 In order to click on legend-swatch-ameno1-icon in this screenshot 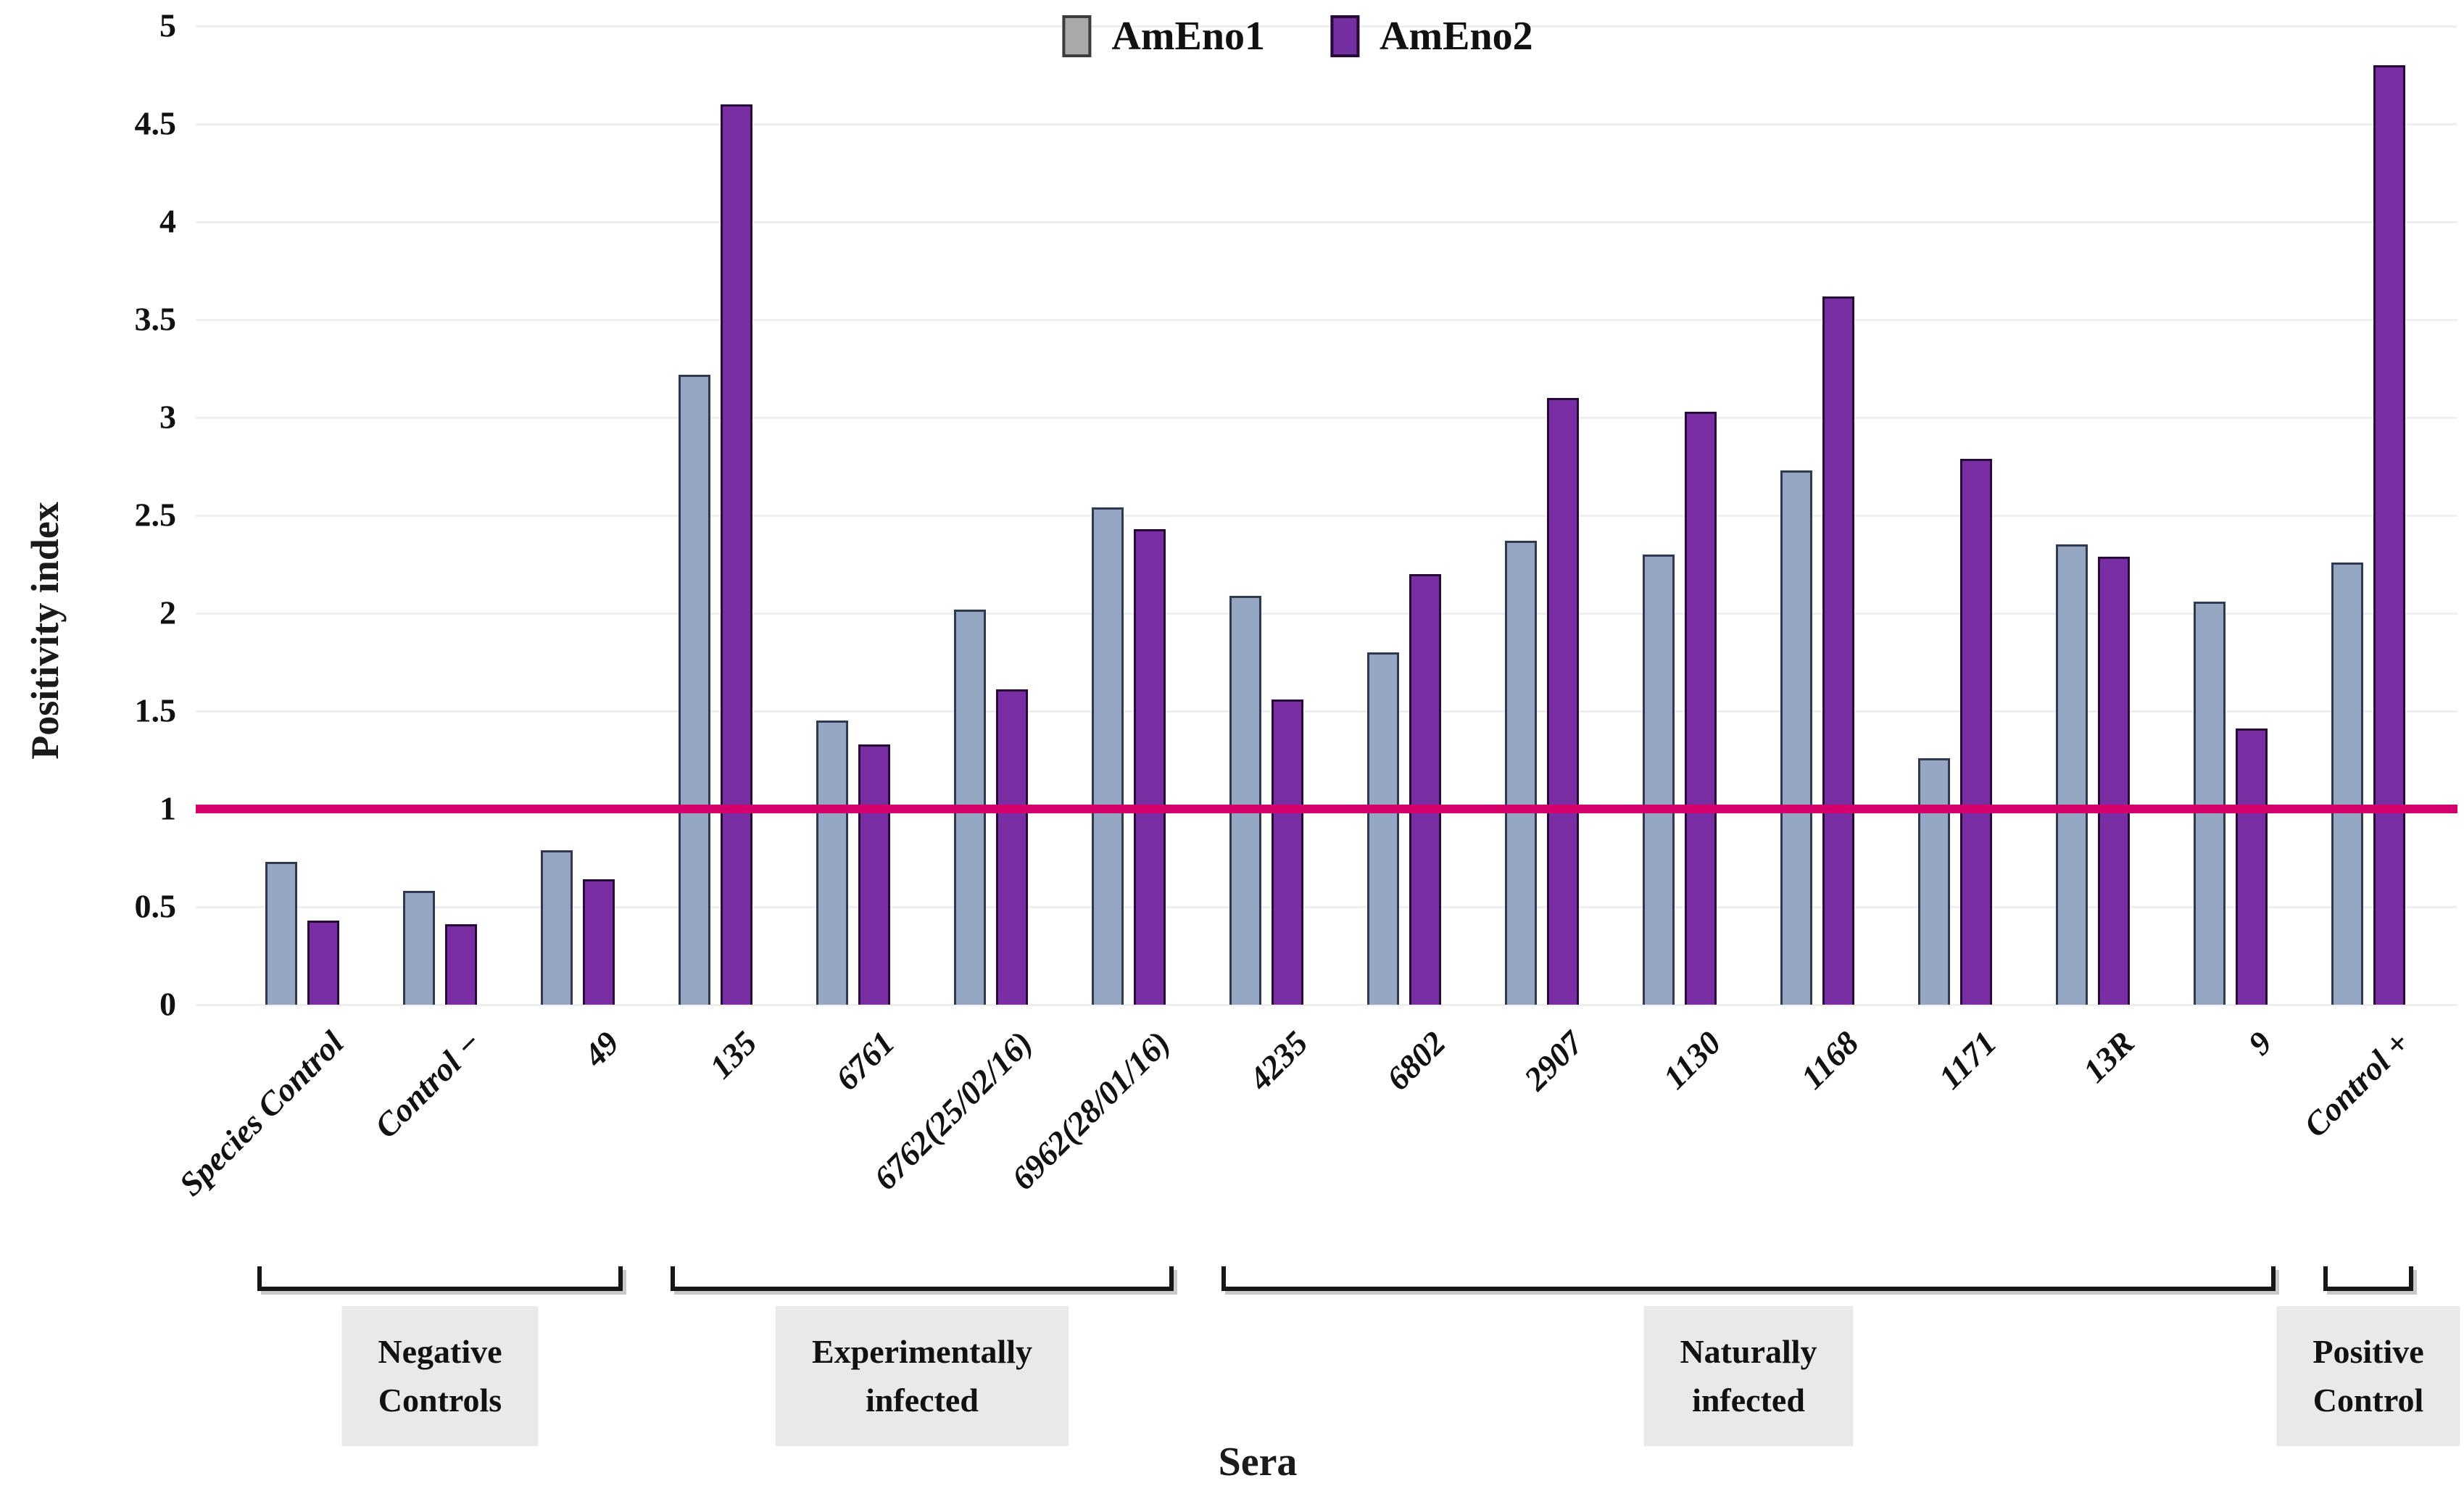, I will do `click(1077, 36)`.